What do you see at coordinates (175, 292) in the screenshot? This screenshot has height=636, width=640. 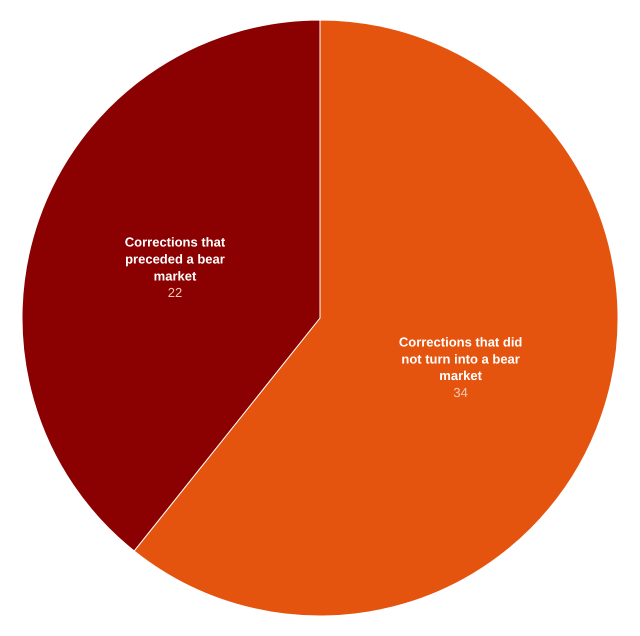 I see `data-label: 22` at bounding box center [175, 292].